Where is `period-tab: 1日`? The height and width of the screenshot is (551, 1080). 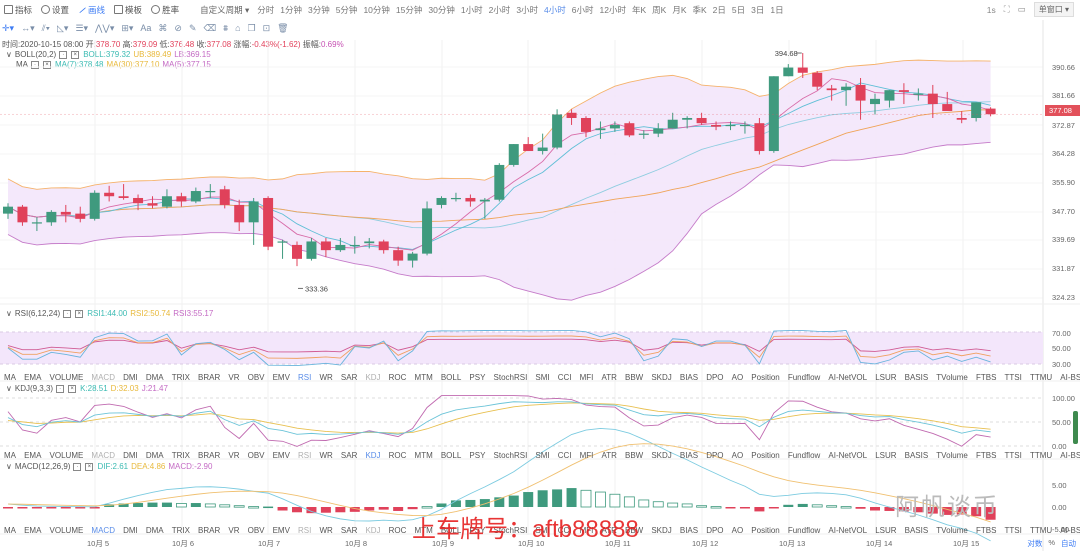 period-tab: 1日 is located at coordinates (777, 9).